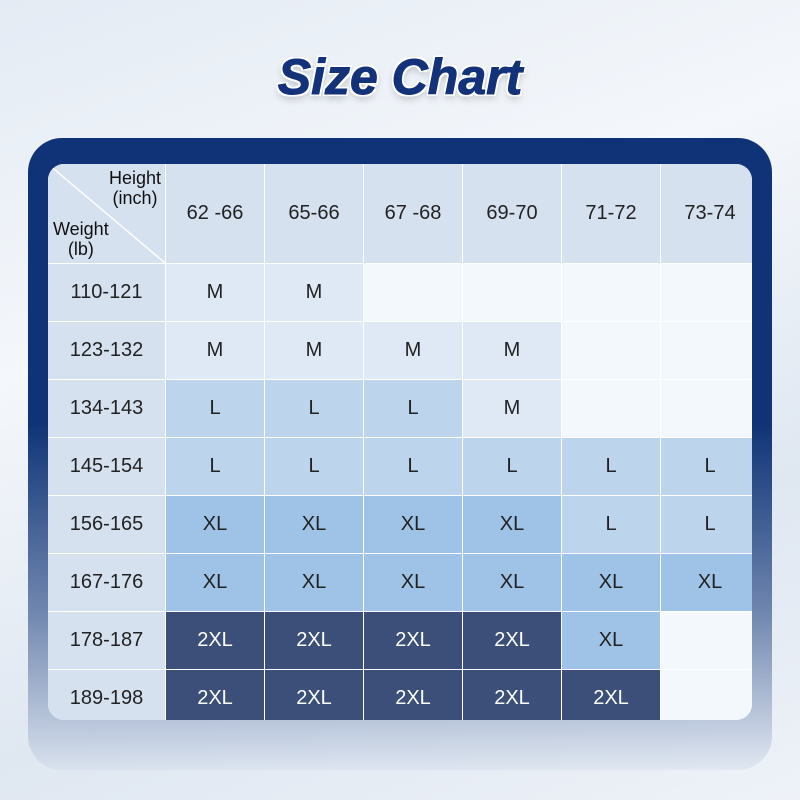  I want to click on column-header: 69-70, so click(512, 213).